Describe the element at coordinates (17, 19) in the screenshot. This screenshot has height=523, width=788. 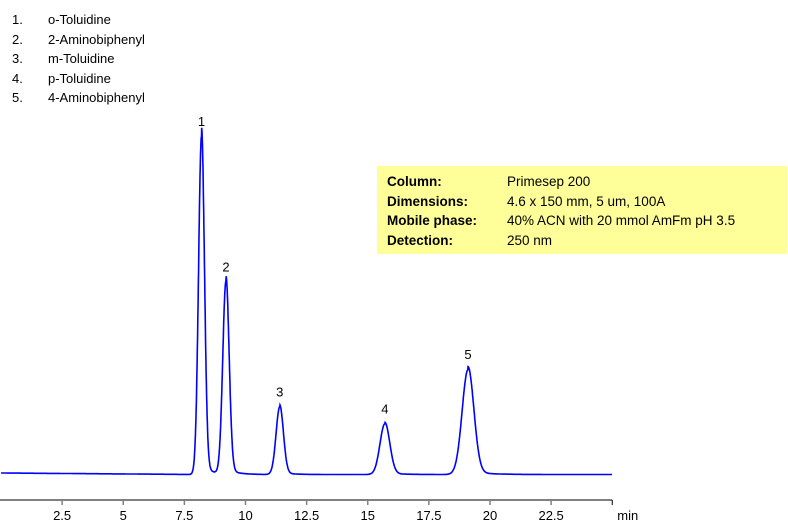
I see `legend-number: 1.` at that location.